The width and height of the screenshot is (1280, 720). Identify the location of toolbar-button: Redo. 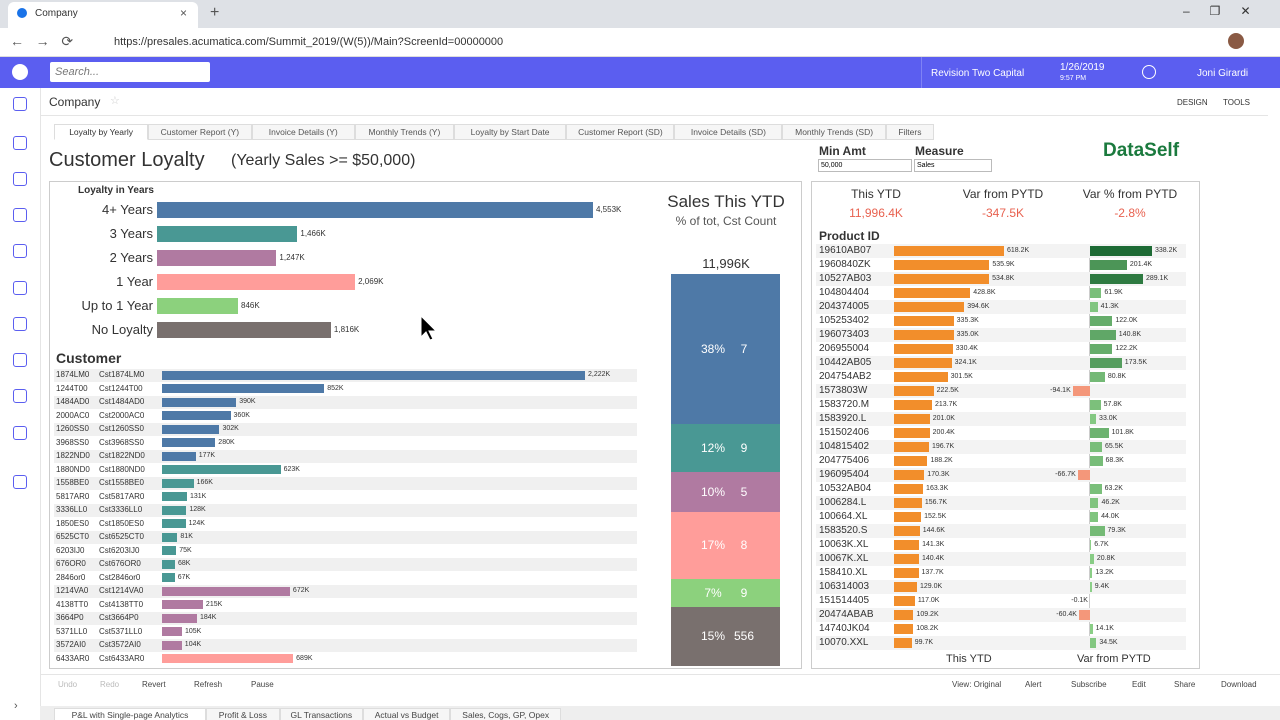
(110, 684).